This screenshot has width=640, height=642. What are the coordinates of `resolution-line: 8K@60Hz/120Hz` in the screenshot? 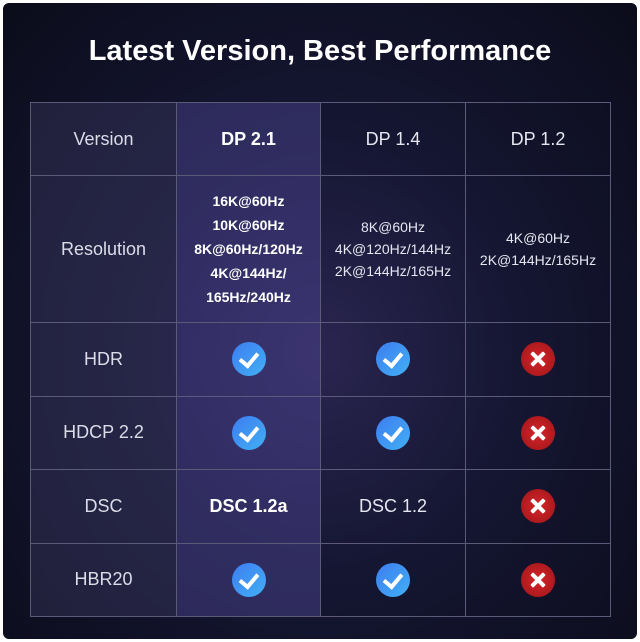 It's located at (248, 249).